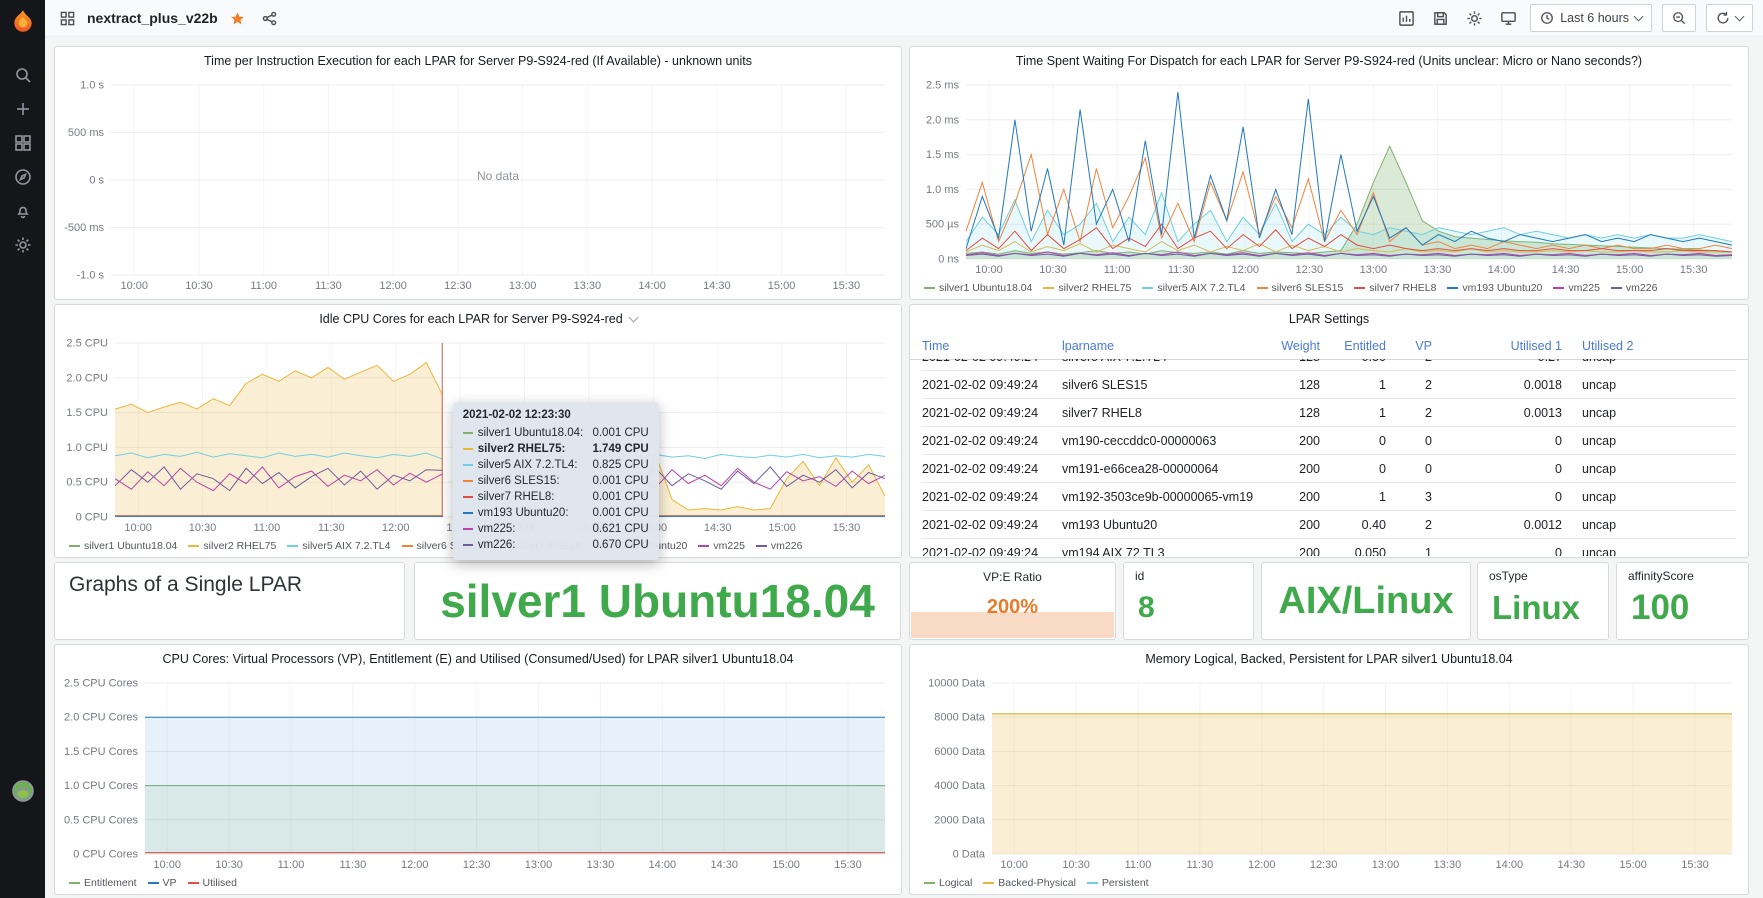 The width and height of the screenshot is (1763, 898). I want to click on panel-title: LPAR Settings, so click(1329, 319).